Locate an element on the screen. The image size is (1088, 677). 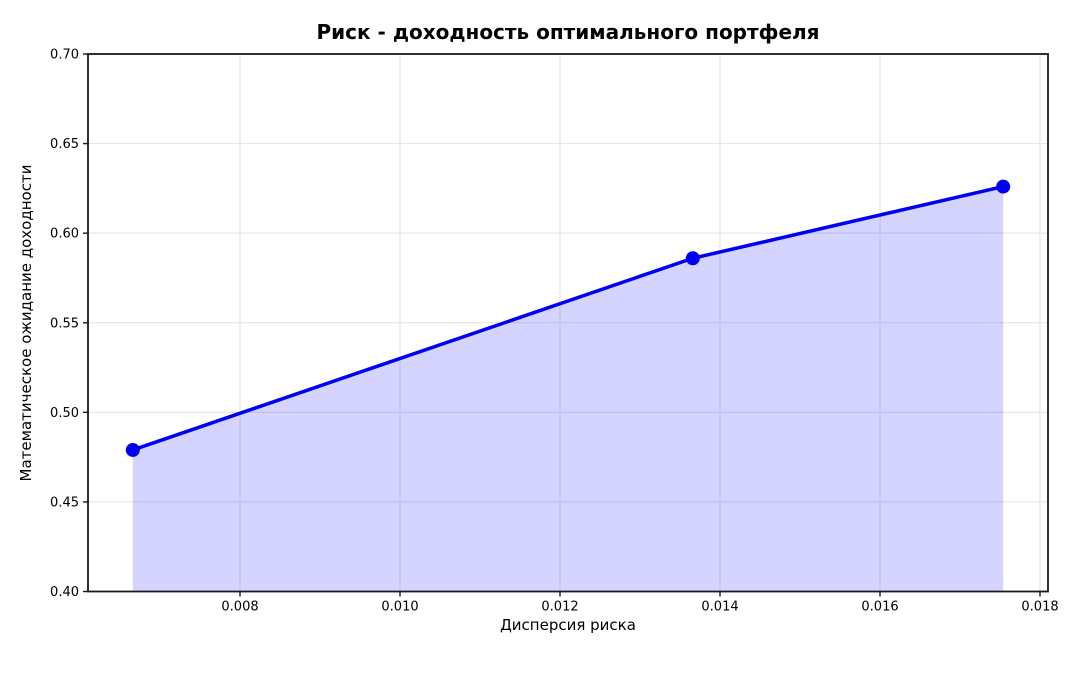
y-tick-label: 0.40 is located at coordinates (64, 592).